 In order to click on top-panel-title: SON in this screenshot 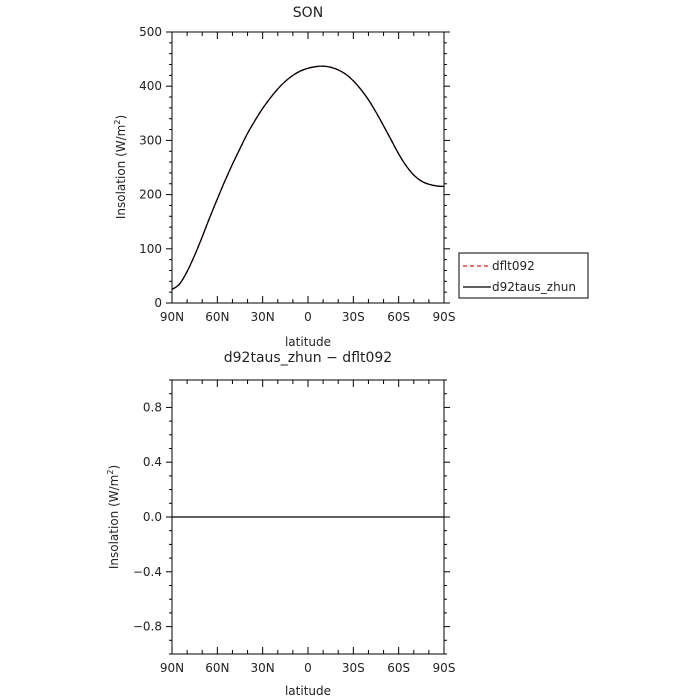, I will do `click(308, 13)`.